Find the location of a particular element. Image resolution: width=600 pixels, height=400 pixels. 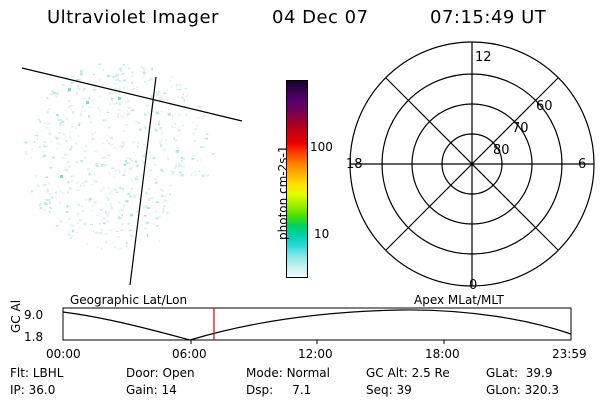

colorbar-gradient is located at coordinates (297, 179).